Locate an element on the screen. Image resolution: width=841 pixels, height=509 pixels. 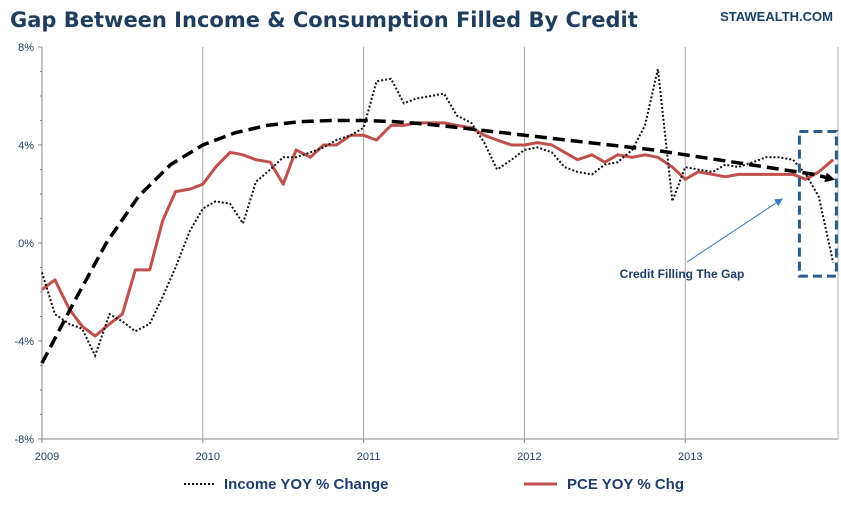
y-tick-label: 4% is located at coordinates (26, 146).